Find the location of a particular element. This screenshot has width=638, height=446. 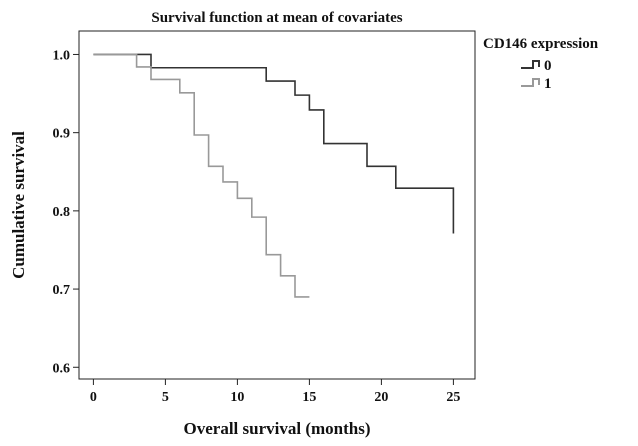

legend: CD146 expression 0 1 is located at coordinates (541, 64).